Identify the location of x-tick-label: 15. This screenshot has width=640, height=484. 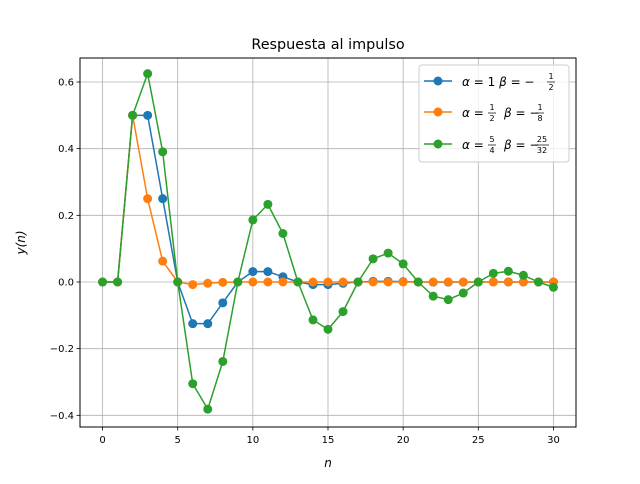
(328, 440).